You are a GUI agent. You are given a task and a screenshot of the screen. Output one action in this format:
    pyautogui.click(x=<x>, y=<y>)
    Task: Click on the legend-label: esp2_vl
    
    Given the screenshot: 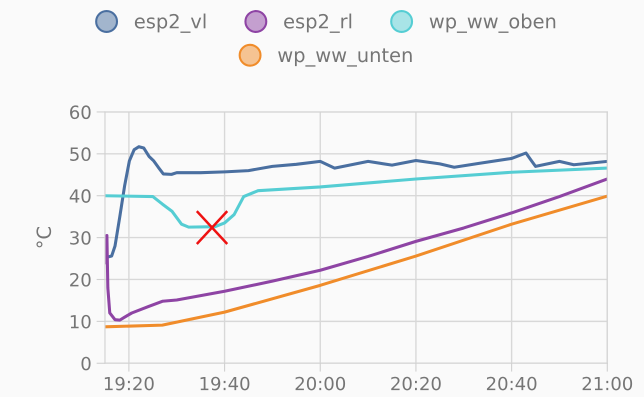 What is the action you would take?
    pyautogui.click(x=170, y=23)
    